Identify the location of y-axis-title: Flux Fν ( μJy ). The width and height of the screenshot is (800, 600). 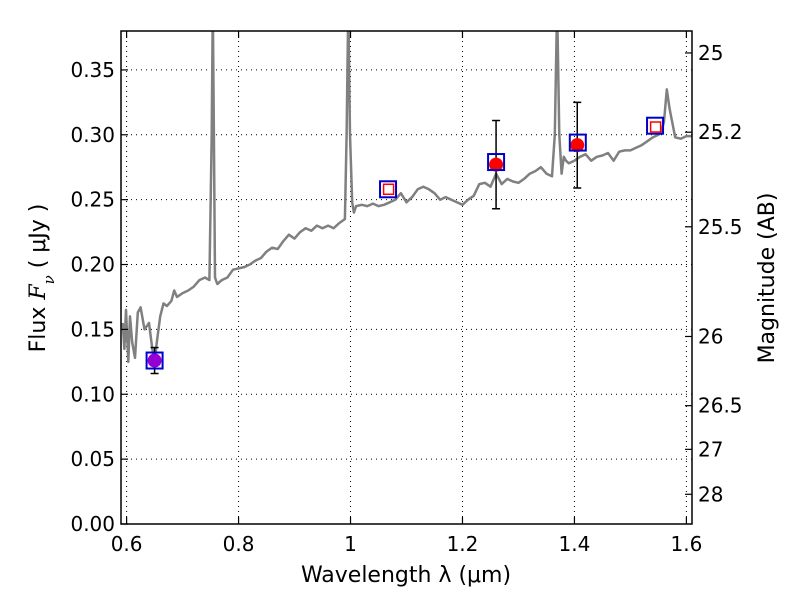
(42, 278).